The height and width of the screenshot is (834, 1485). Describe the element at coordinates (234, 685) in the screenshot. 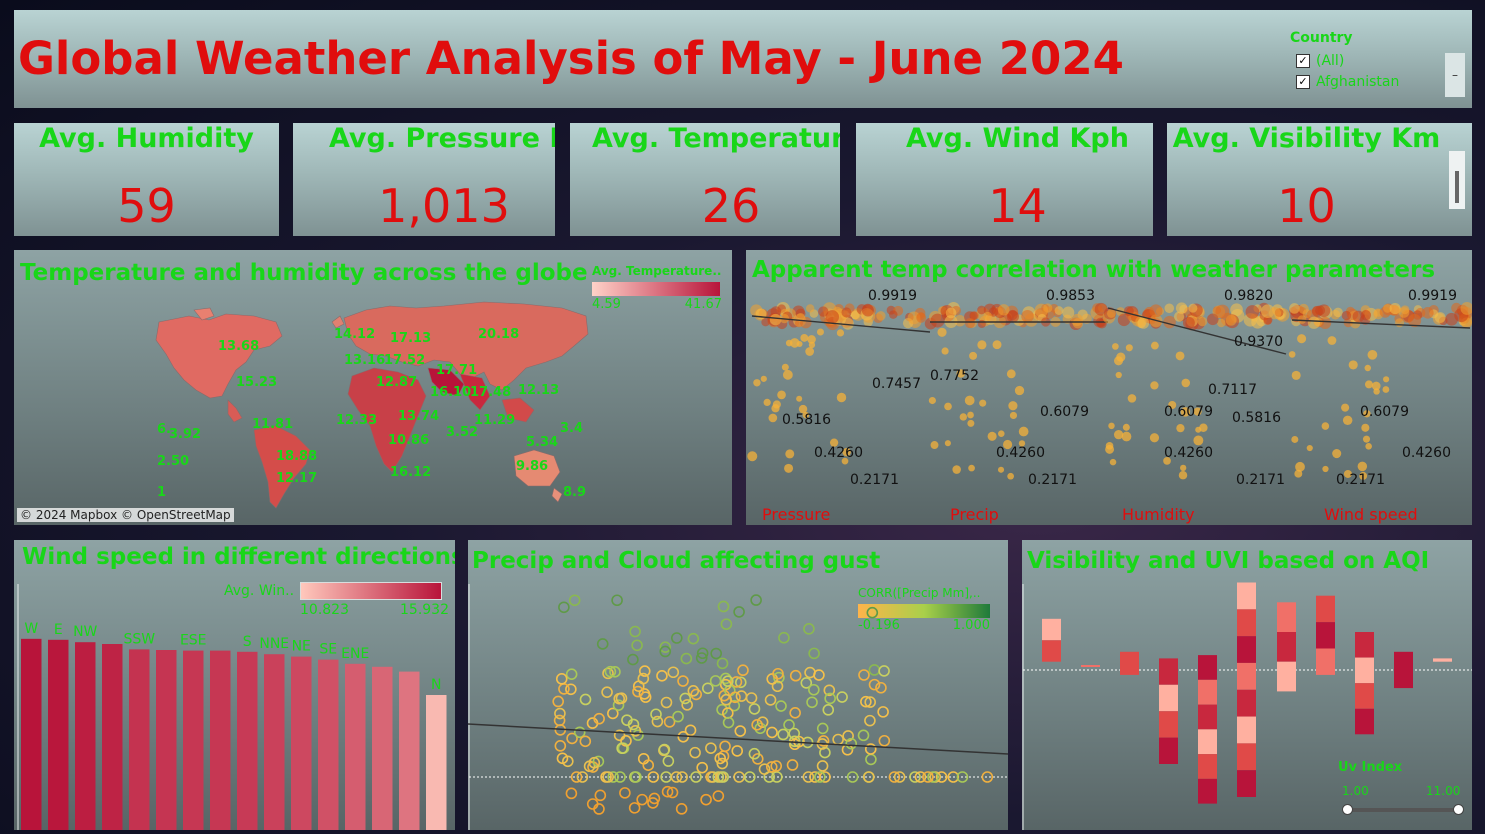

I see `wind-bar-chart: W E NW SSW ESE S NNE NE SE ENE N` at that location.